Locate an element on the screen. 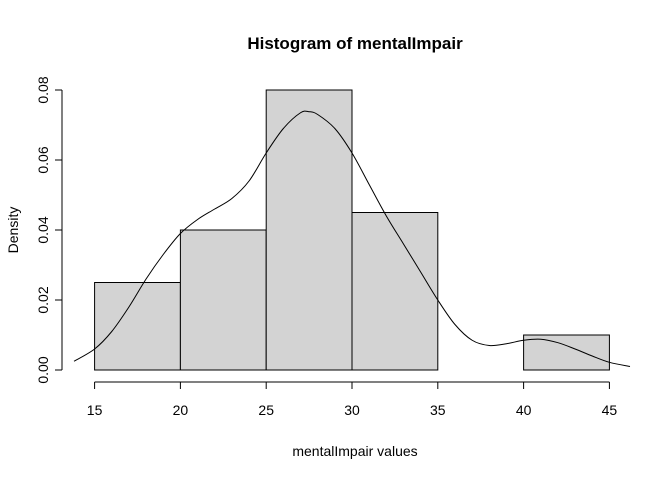  x-tick-label-30: 30 is located at coordinates (352, 410).